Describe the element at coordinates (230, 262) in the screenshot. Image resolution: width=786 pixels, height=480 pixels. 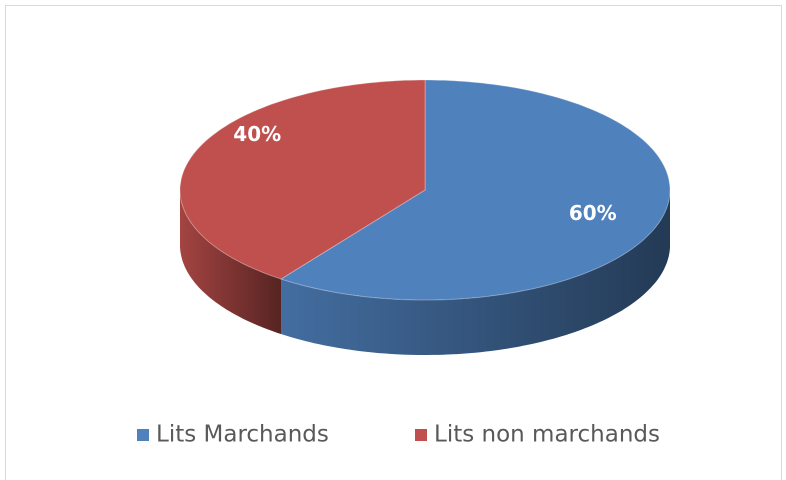
I see `pie-slice-side-shade` at that location.